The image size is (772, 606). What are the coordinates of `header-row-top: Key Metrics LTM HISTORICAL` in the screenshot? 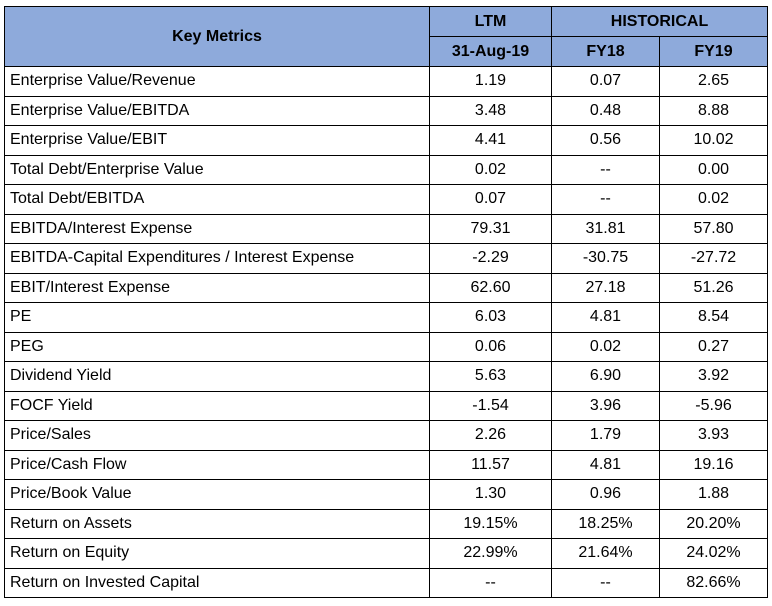 It's located at (386, 36).